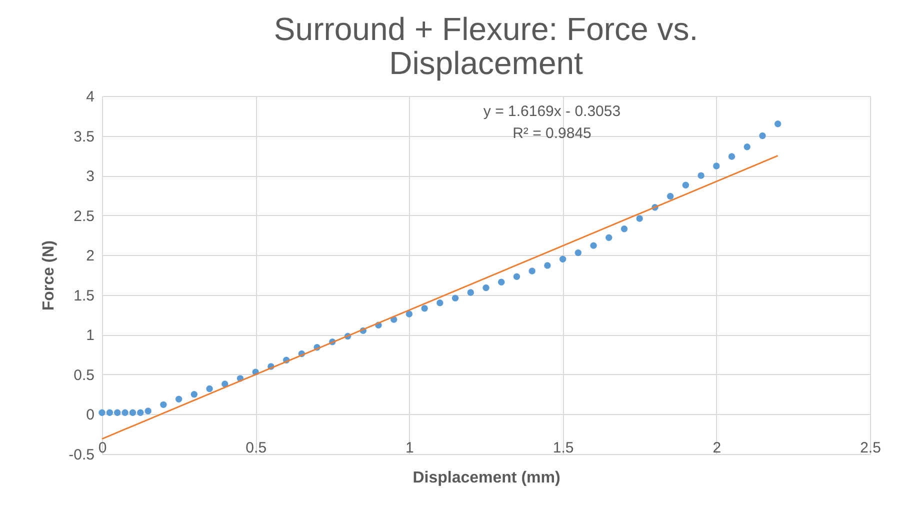  What do you see at coordinates (486, 478) in the screenshot?
I see `x-axis-title: Displacement (mm)` at bounding box center [486, 478].